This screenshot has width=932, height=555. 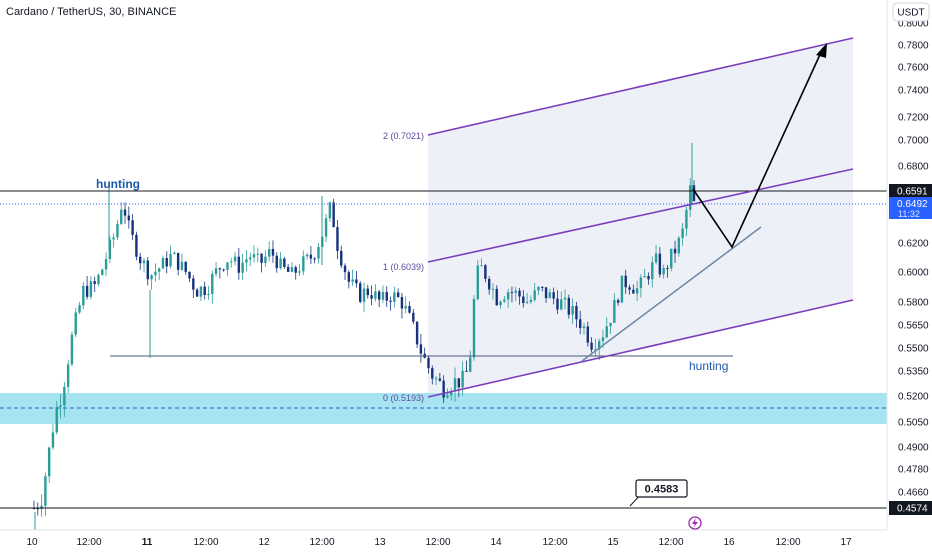 I want to click on y-tick-label: 0.5200, so click(x=913, y=397).